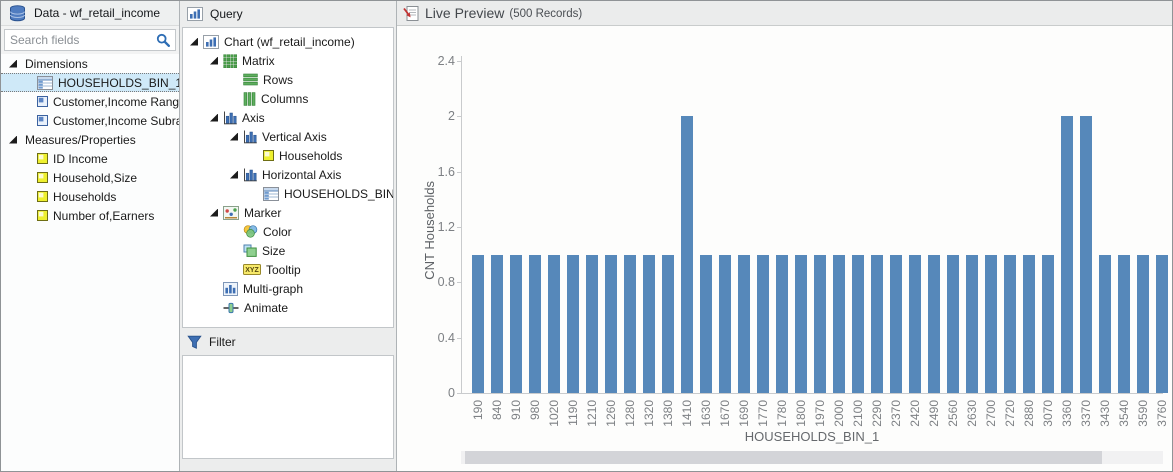 The height and width of the screenshot is (472, 1173). I want to click on query-tree-item-rows: Rows, so click(288, 79).